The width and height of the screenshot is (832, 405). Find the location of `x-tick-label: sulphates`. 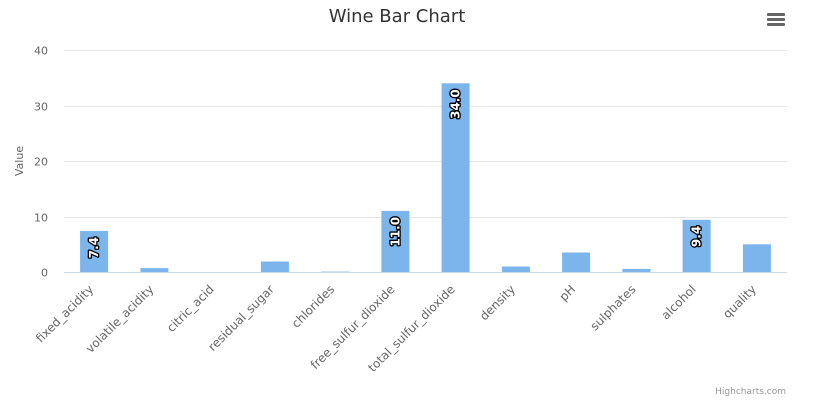

x-tick-label: sulphates is located at coordinates (613, 307).